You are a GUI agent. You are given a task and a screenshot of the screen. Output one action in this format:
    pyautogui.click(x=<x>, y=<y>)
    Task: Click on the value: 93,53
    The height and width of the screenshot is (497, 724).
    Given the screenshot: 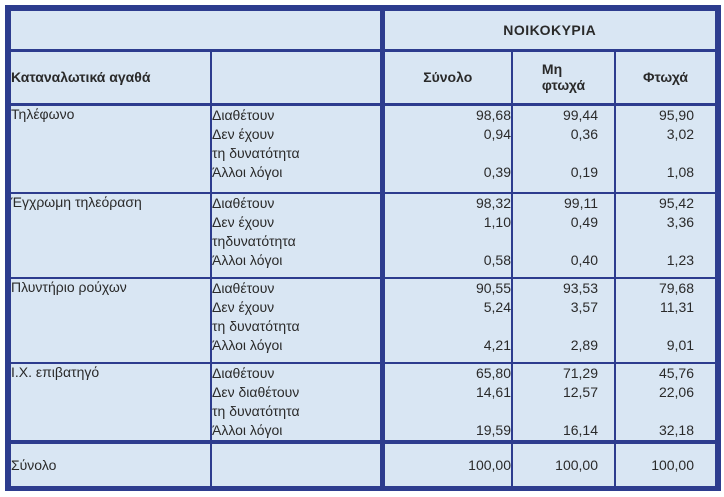 What is the action you would take?
    pyautogui.click(x=580, y=288)
    